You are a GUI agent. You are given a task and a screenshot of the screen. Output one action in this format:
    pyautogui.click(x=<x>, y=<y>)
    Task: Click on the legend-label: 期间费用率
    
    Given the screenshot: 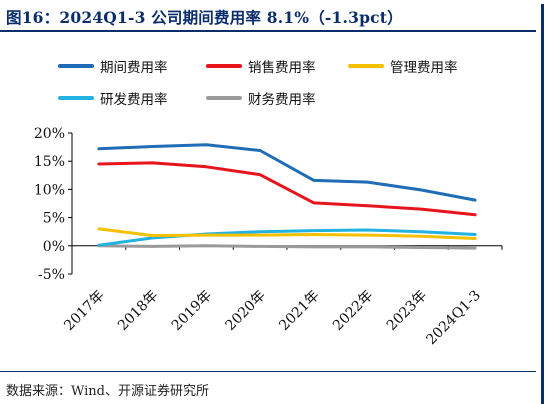 What is the action you would take?
    pyautogui.click(x=134, y=68)
    